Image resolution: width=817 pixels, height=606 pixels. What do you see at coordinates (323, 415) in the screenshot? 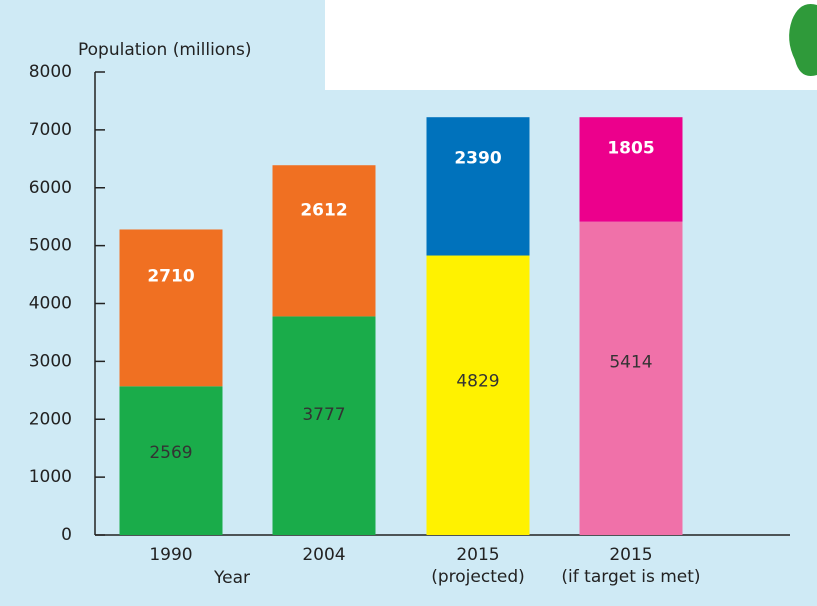
I see `data-label: 3777` at bounding box center [323, 415].